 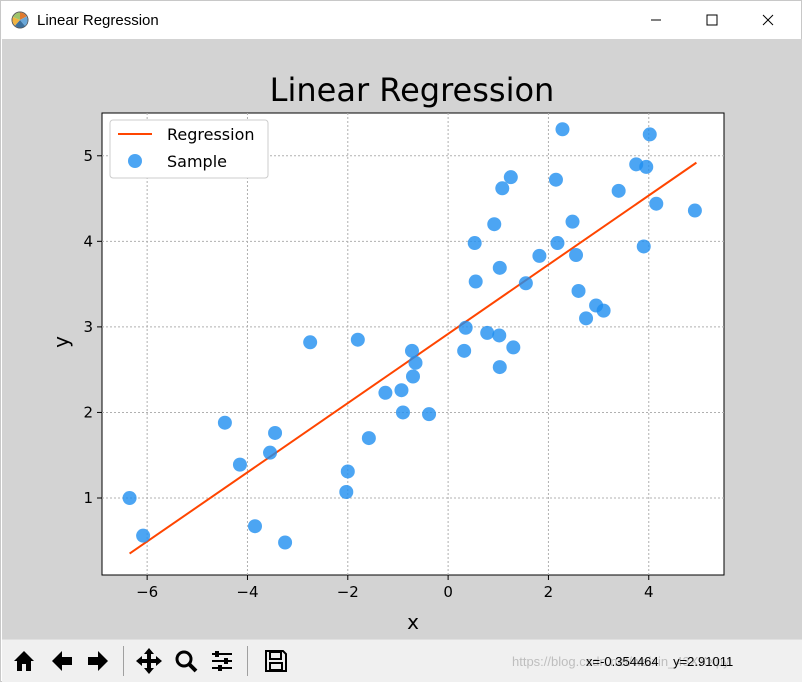 What do you see at coordinates (412, 90) in the screenshot?
I see `chart-title: Linear Regression` at bounding box center [412, 90].